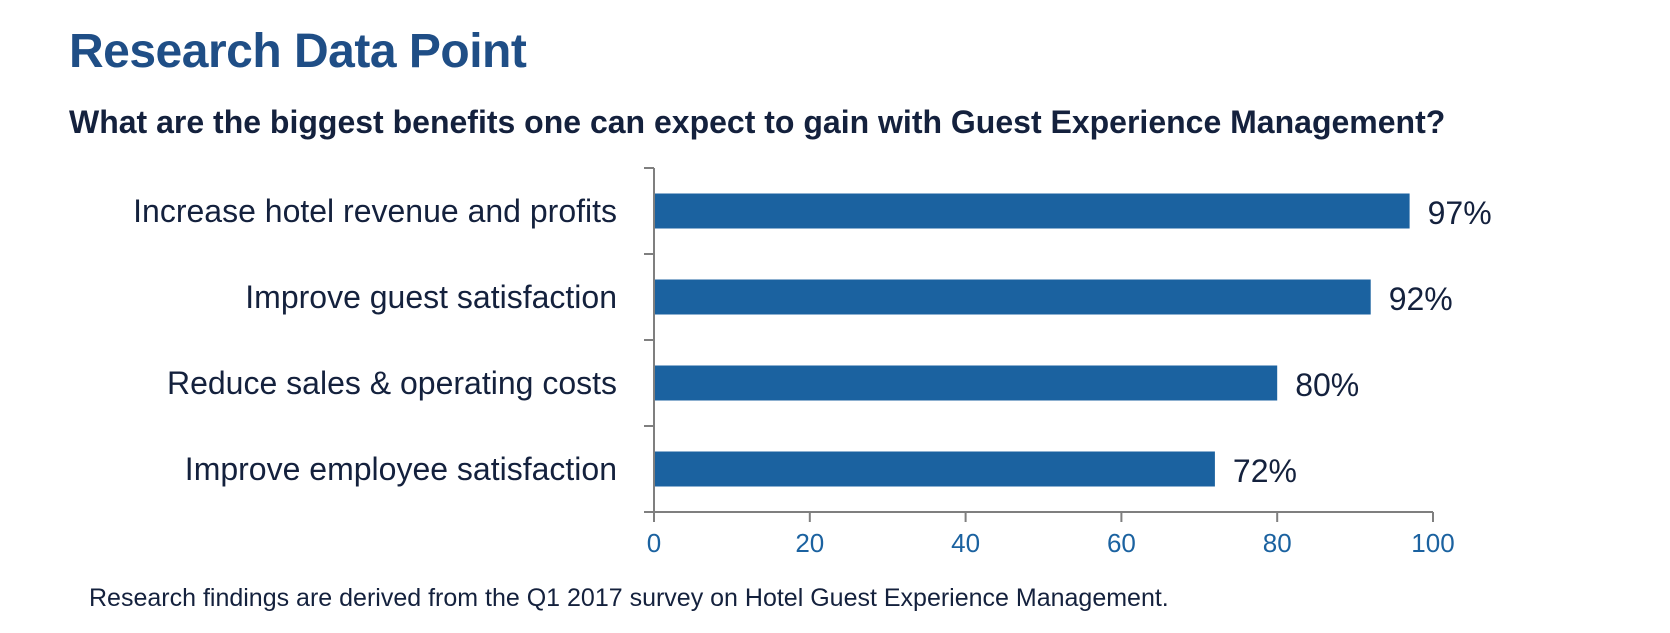  Describe the element at coordinates (401, 469) in the screenshot. I see `category-label: Improve employee satisfaction` at that location.